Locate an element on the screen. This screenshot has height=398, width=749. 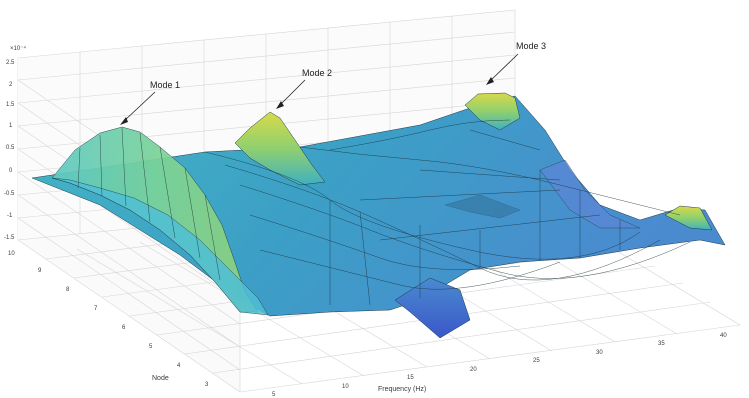
annotation-mode-2: Mode 2 is located at coordinates (317, 73).